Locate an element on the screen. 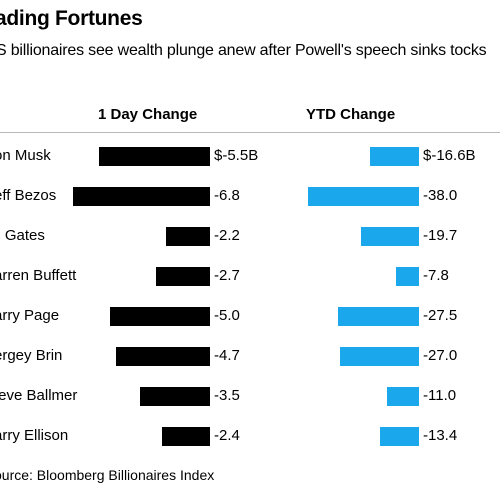  day-change-value: -3.5 is located at coordinates (227, 395).